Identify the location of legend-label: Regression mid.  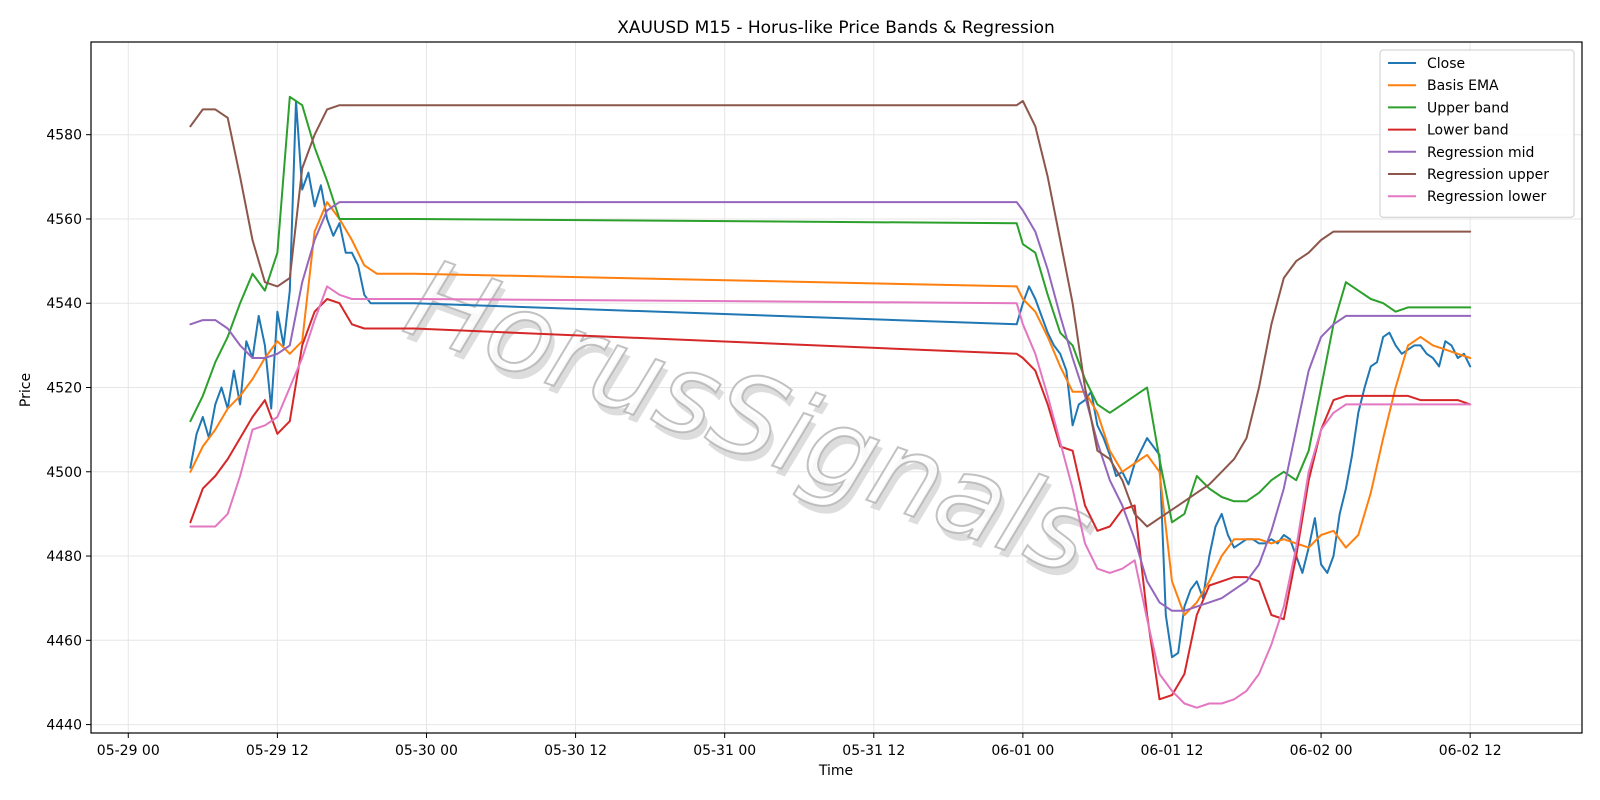
(1480, 153).